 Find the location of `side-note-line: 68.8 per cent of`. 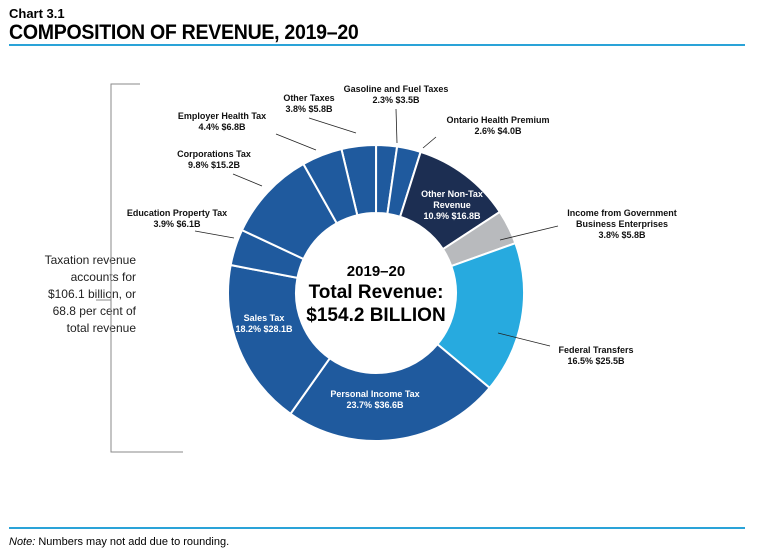

side-note-line: 68.8 per cent of is located at coordinates (94, 311).